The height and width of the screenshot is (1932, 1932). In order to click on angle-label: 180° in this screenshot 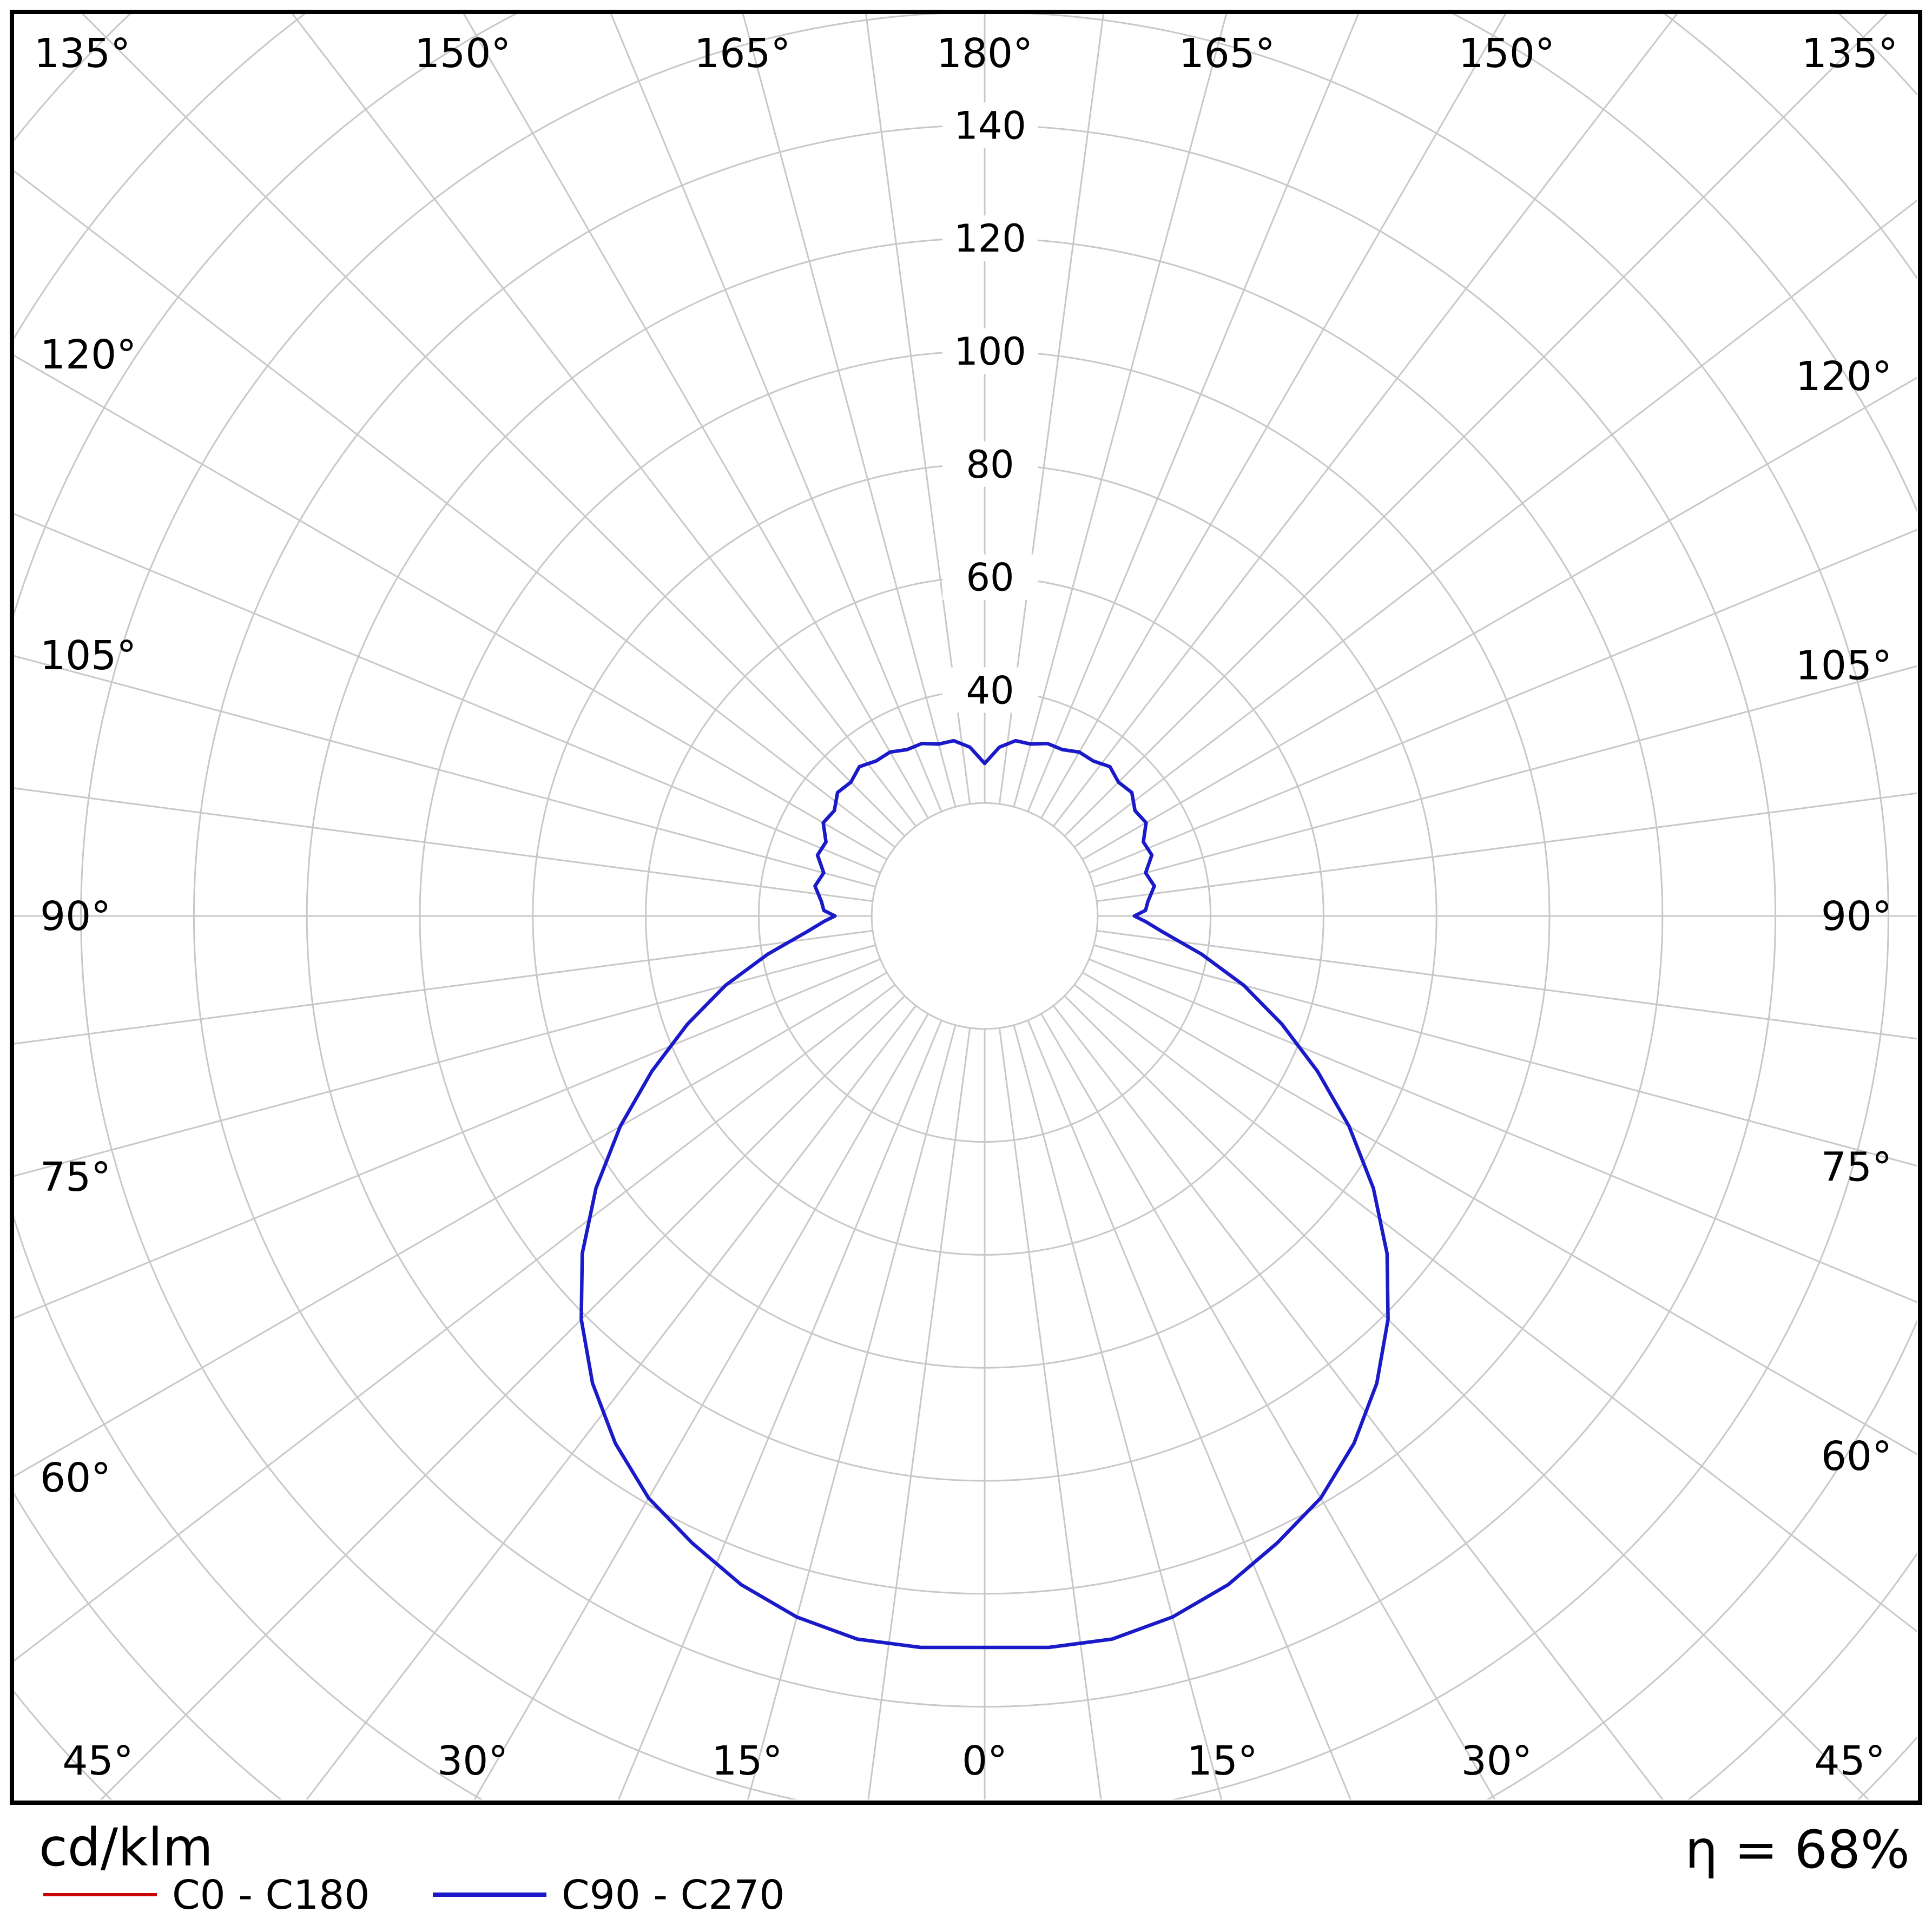, I will do `click(985, 53)`.